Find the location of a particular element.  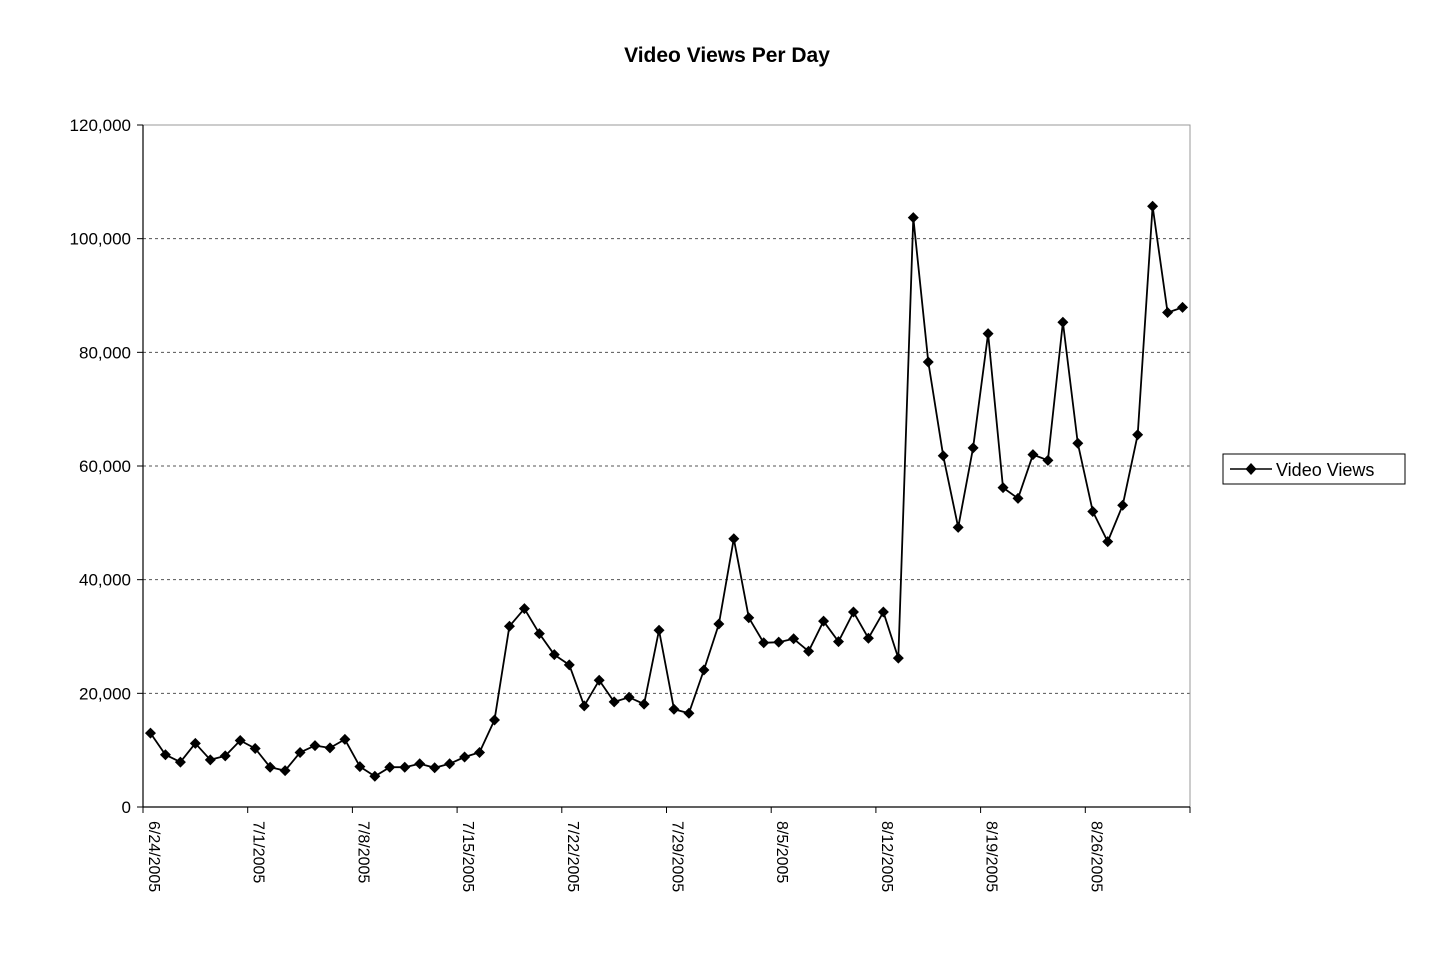

y-tick-label: 40,000 is located at coordinates (105, 580).